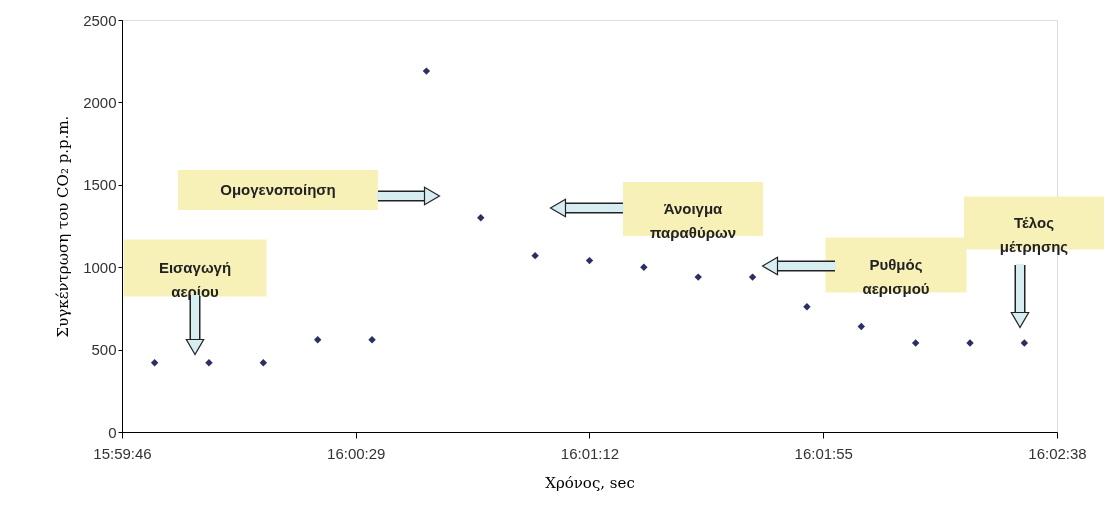 This screenshot has height=528, width=1109. I want to click on annotation: Άνοιγμα παραθύρων, so click(693, 220).